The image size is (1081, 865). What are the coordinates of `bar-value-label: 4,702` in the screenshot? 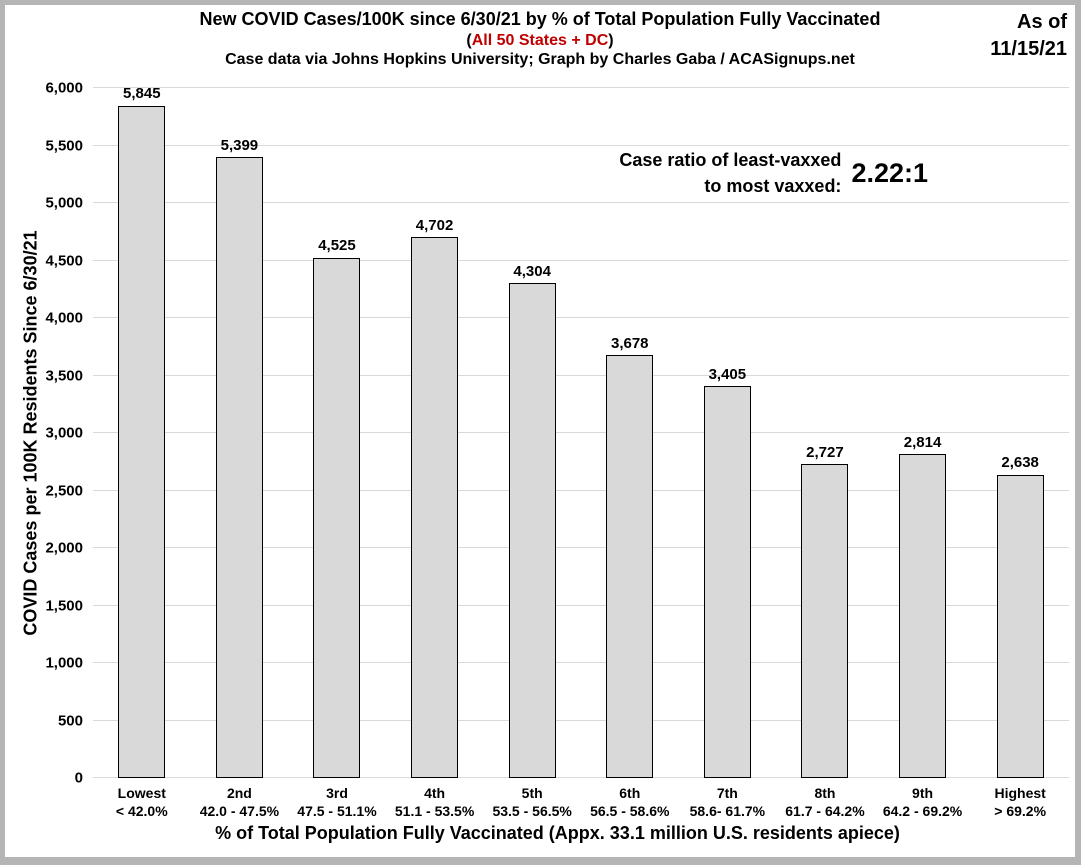 It's located at (434, 225).